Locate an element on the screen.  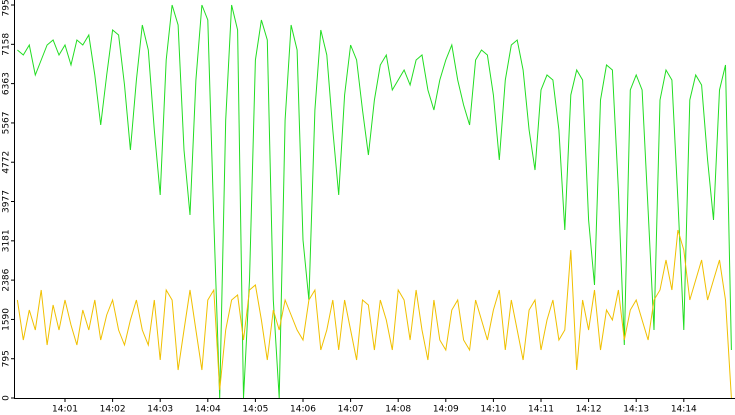
x-tick-label: 14:14 is located at coordinates (684, 410).